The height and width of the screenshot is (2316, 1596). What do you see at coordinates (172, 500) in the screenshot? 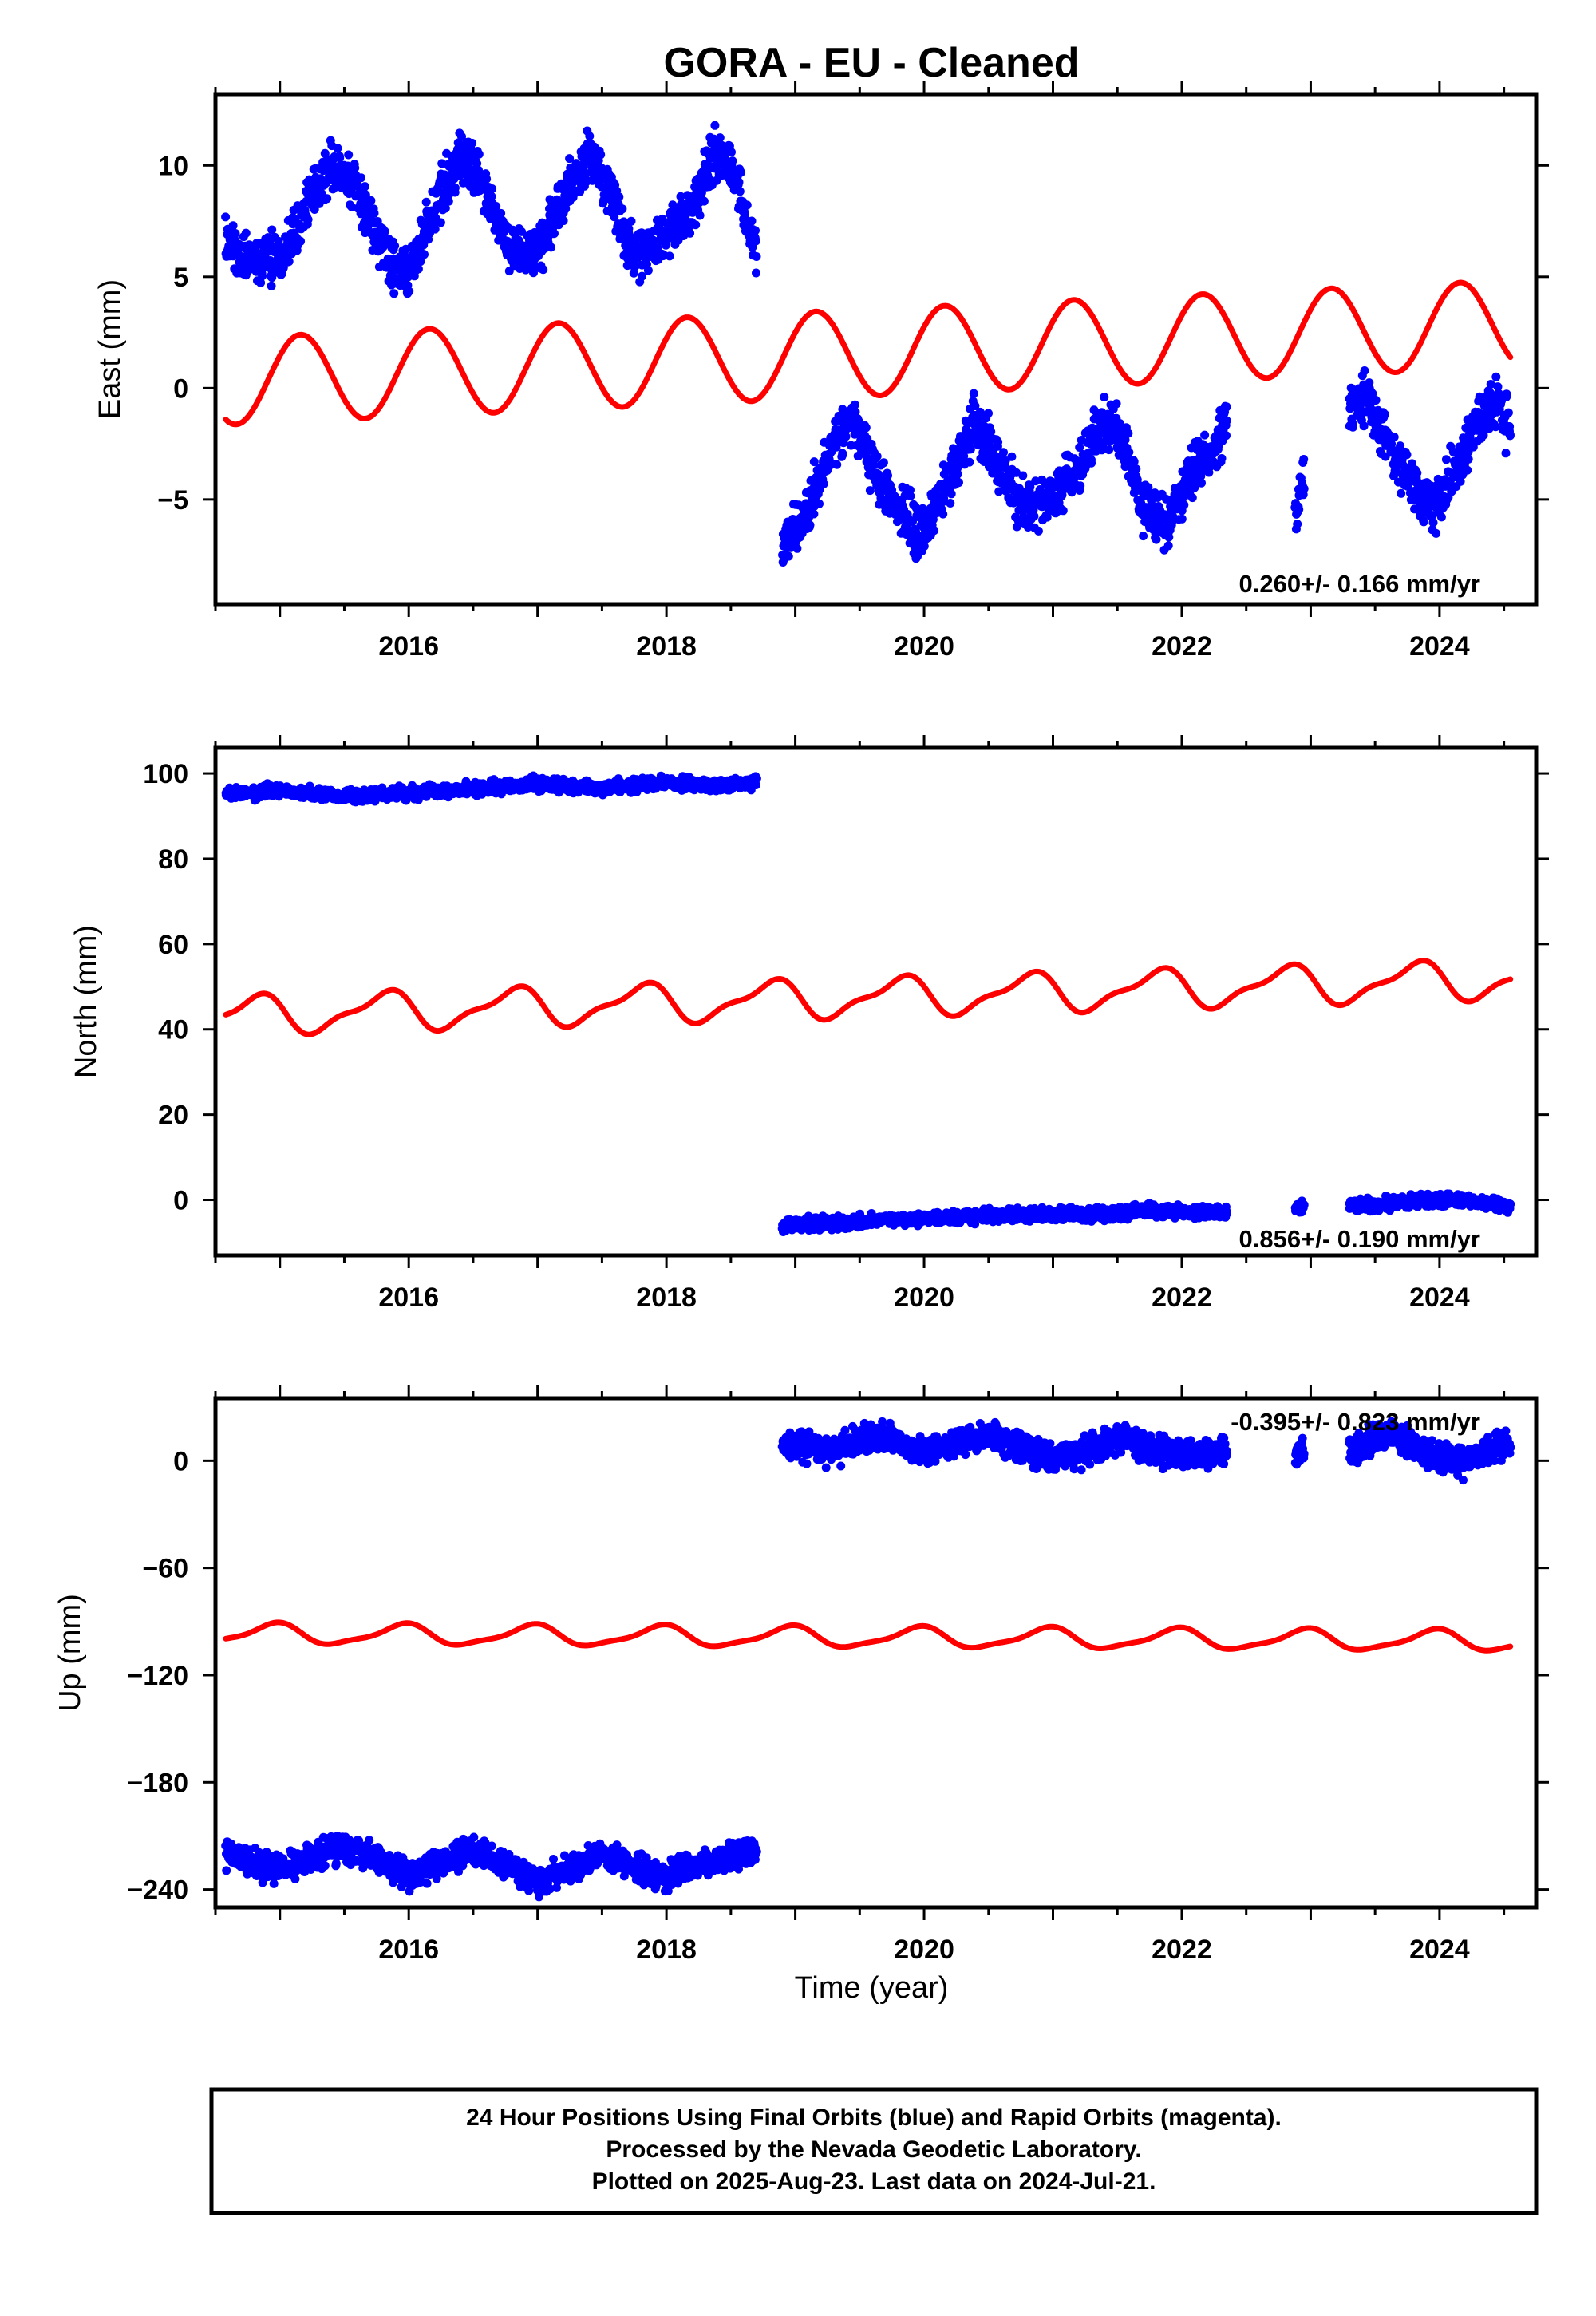
I see `y-tick-label: −5` at bounding box center [172, 500].